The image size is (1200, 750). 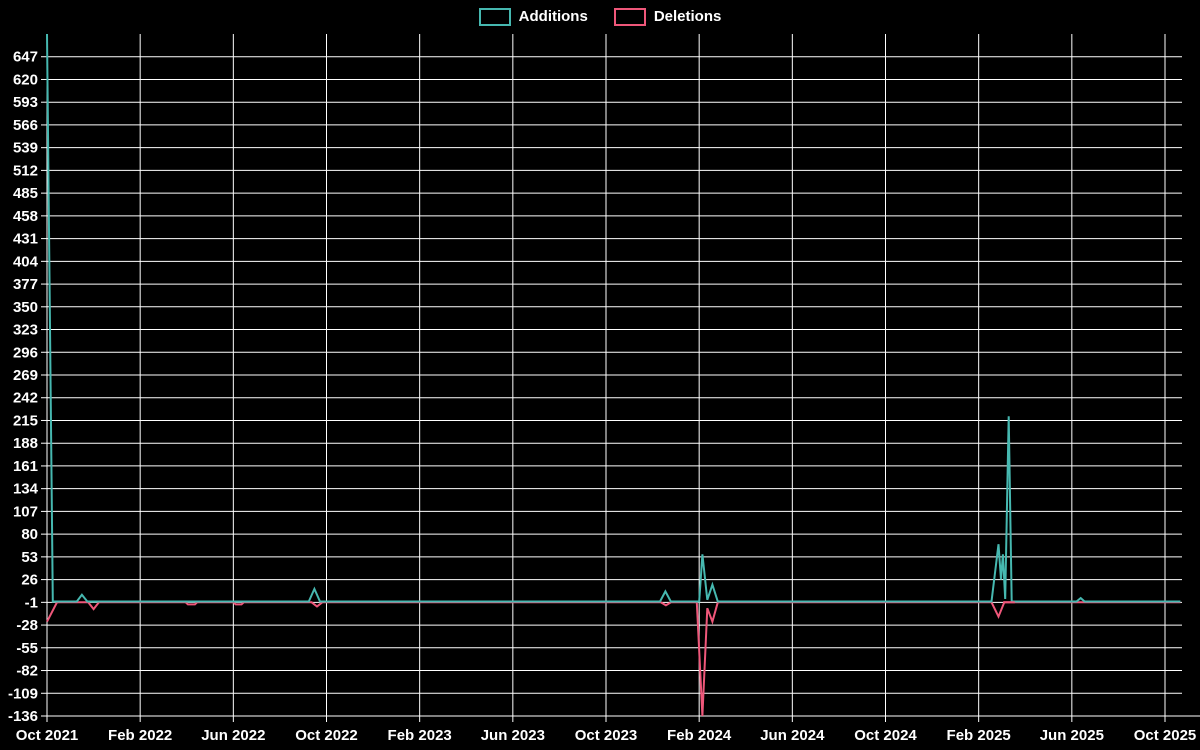 I want to click on chart-legend: Additions Deletions, so click(x=600, y=17).